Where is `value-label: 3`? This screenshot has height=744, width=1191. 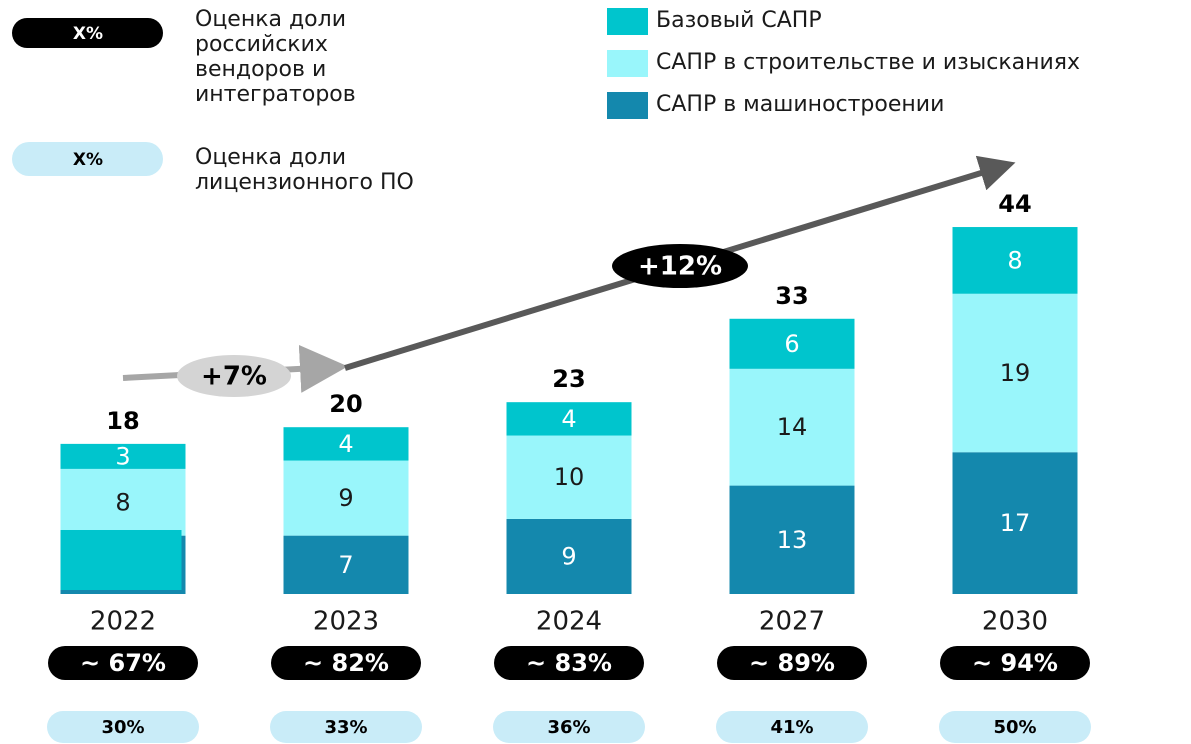 value-label: 3 is located at coordinates (122, 456).